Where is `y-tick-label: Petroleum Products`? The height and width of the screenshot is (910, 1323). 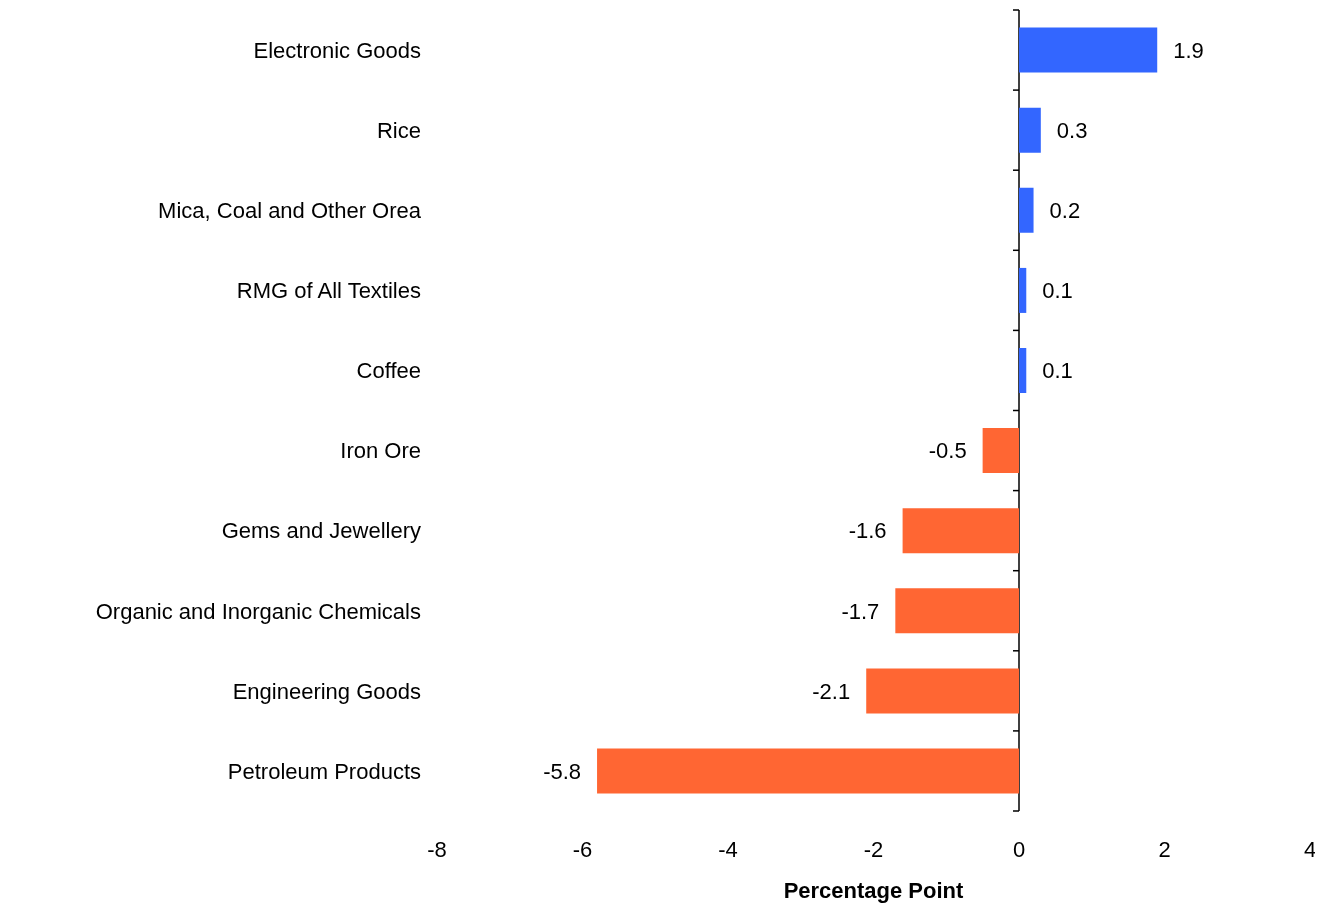
y-tick-label: Petroleum Products is located at coordinates (324, 771).